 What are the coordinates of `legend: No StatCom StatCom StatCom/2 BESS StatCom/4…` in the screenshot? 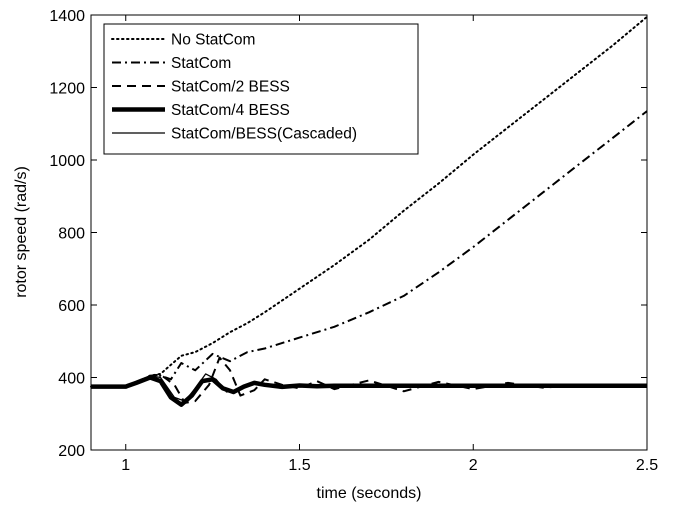 It's located at (261, 89).